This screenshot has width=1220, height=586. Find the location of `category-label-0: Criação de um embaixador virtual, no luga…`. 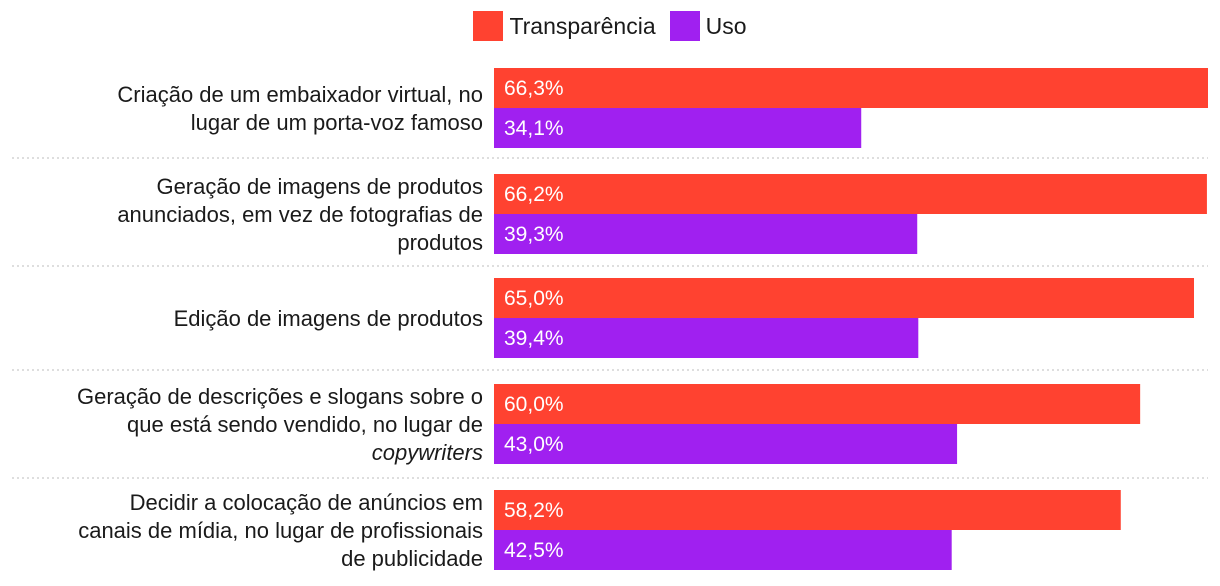

category-label-0: Criação de um embaixador virtual, no luga… is located at coordinates (300, 108).